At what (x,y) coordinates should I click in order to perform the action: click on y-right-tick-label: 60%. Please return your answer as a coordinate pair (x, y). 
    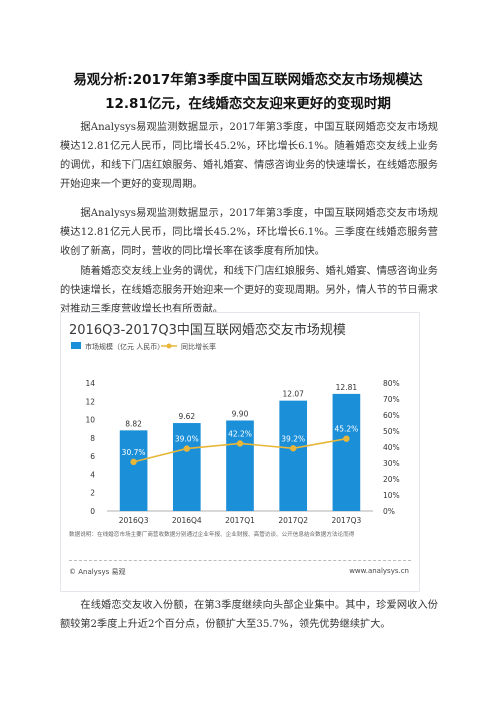
    Looking at the image, I should click on (391, 415).